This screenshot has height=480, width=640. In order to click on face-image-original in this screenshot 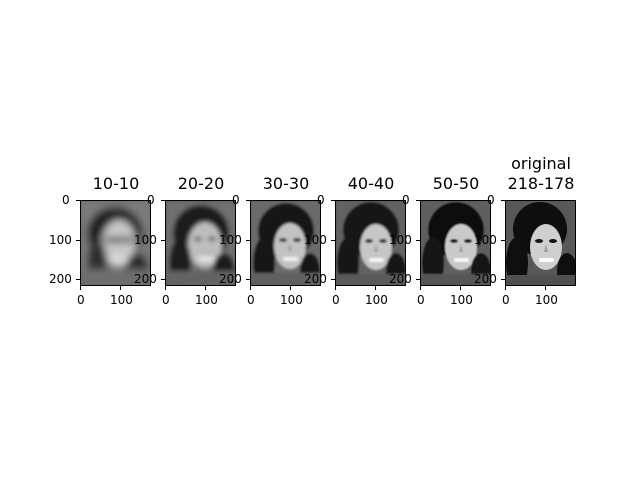, I will do `click(540, 243)`.